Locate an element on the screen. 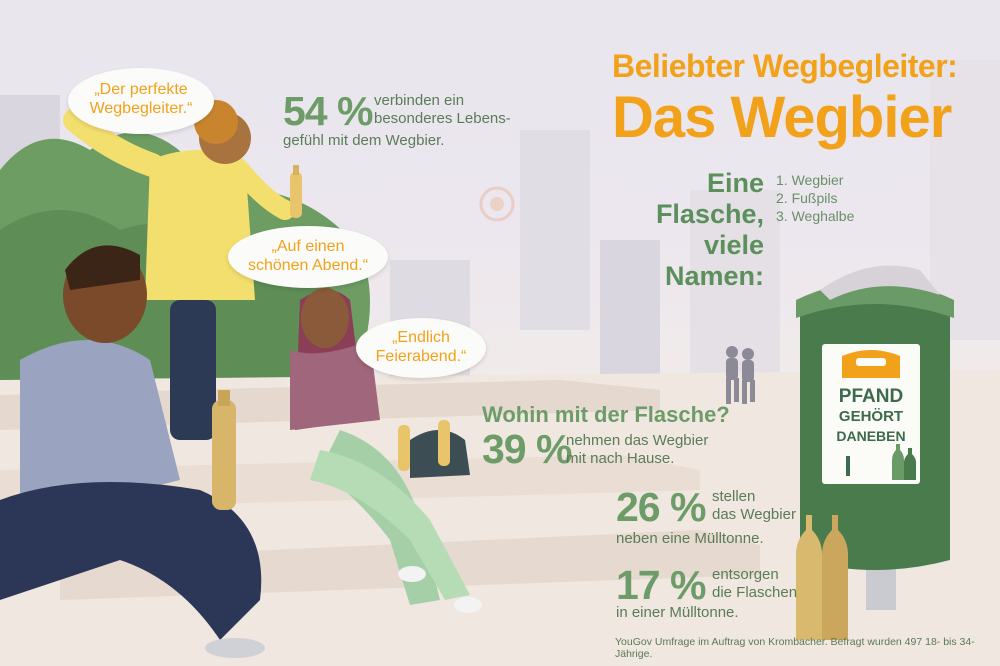 The width and height of the screenshot is (1000, 666). names-heading: Eine Flasche, viele Namen: is located at coordinates (689, 230).